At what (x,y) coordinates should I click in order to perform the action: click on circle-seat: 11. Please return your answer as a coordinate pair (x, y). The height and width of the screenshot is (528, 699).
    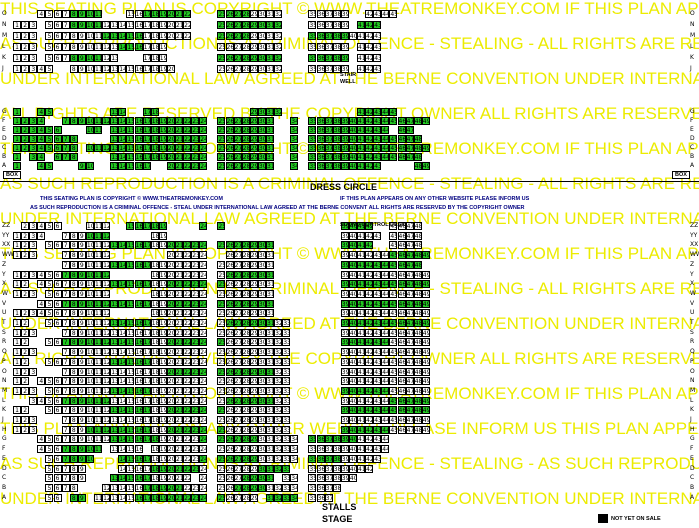
    Looking at the image, I should click on (98, 130).